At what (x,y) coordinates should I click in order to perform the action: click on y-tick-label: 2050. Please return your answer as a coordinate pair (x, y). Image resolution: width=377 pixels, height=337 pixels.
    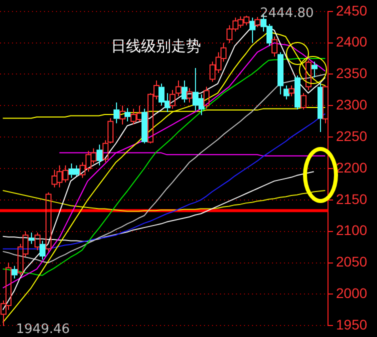
    Looking at the image, I should click on (352, 262).